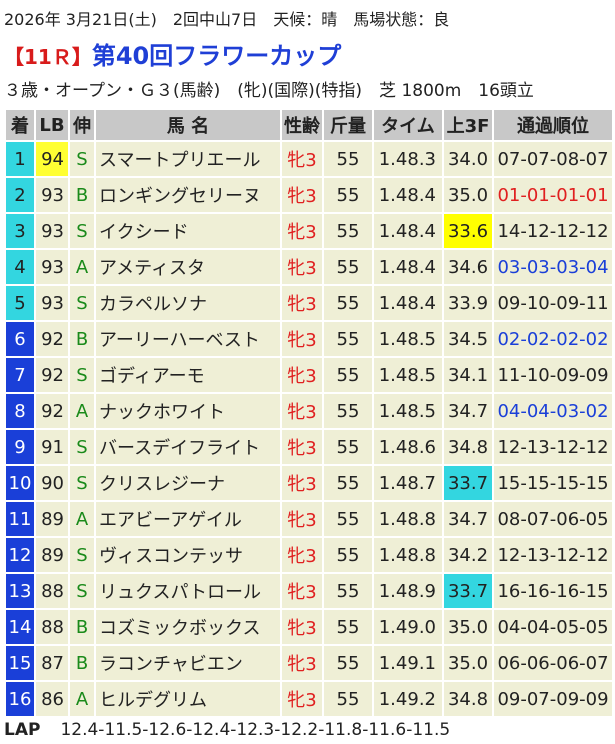 This screenshot has width=615, height=744. I want to click on cell: 07-07-08-07, so click(553, 159).